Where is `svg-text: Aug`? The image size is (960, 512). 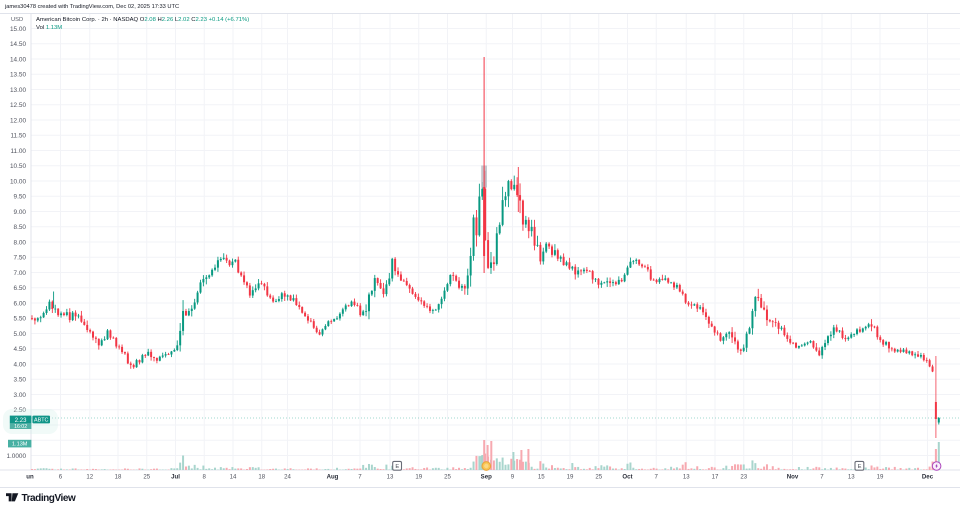 svg-text: Aug is located at coordinates (333, 477).